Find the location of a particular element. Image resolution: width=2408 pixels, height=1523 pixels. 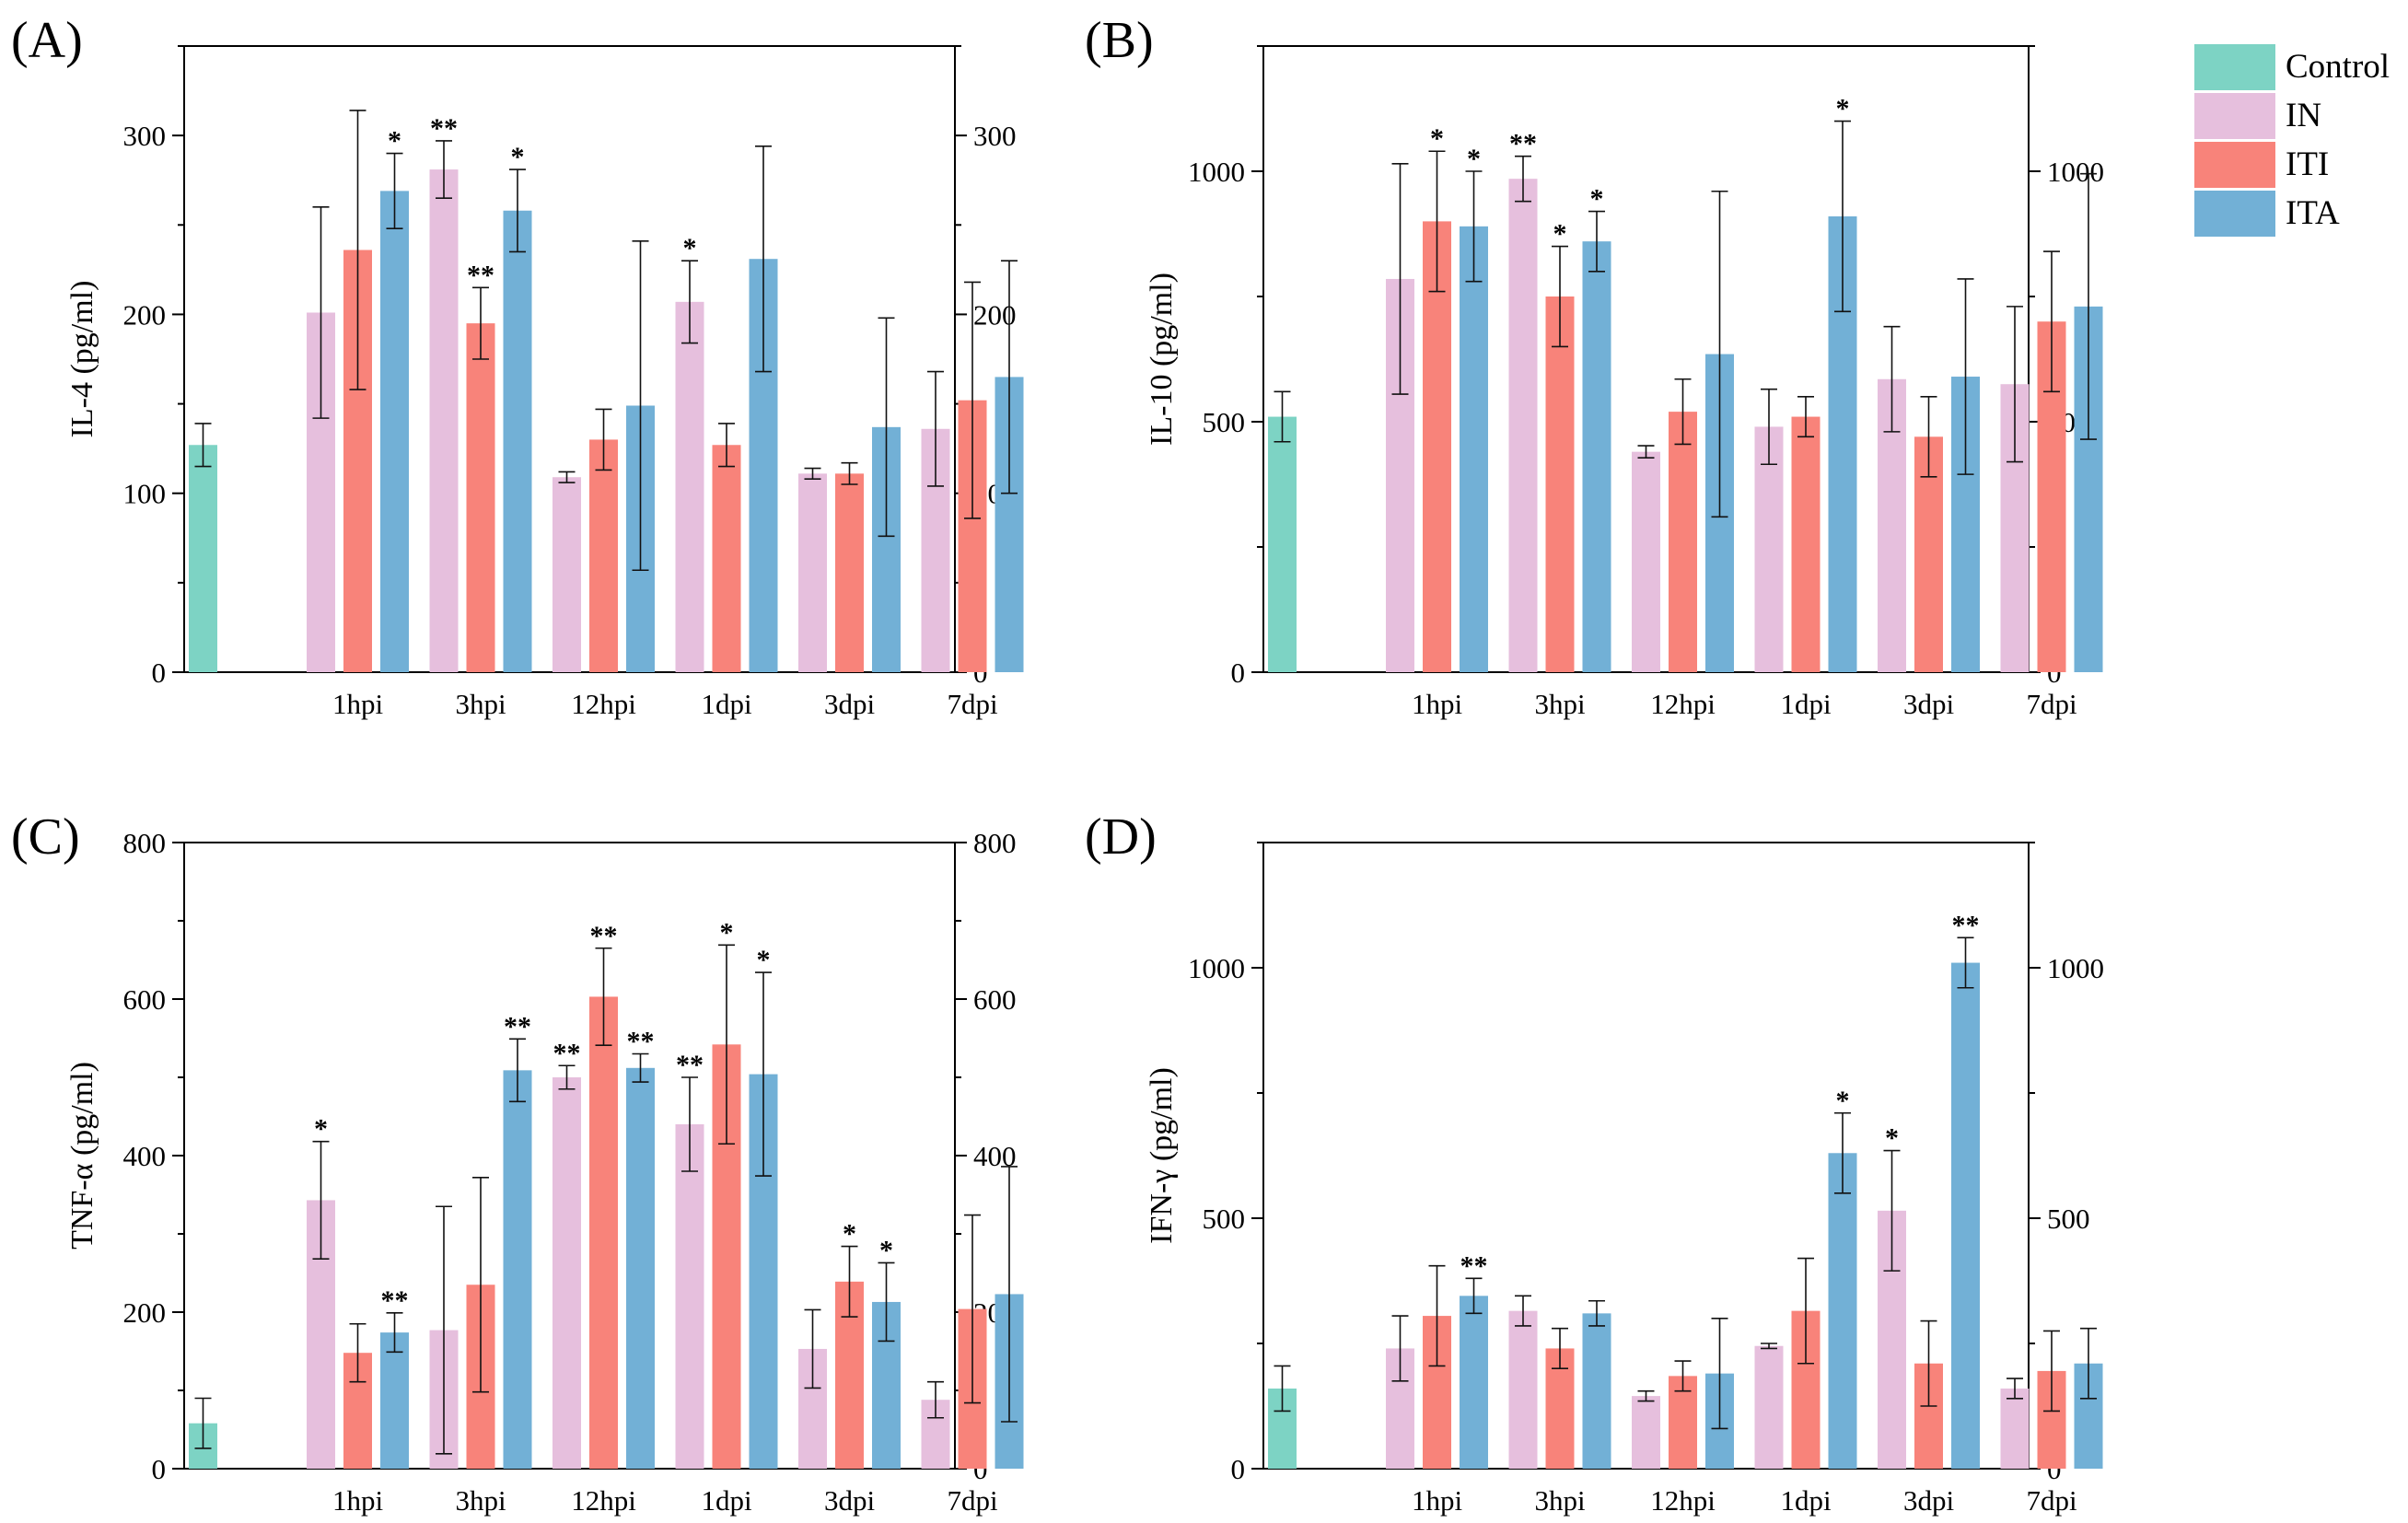

plot-frame is located at coordinates (1646, 1156).